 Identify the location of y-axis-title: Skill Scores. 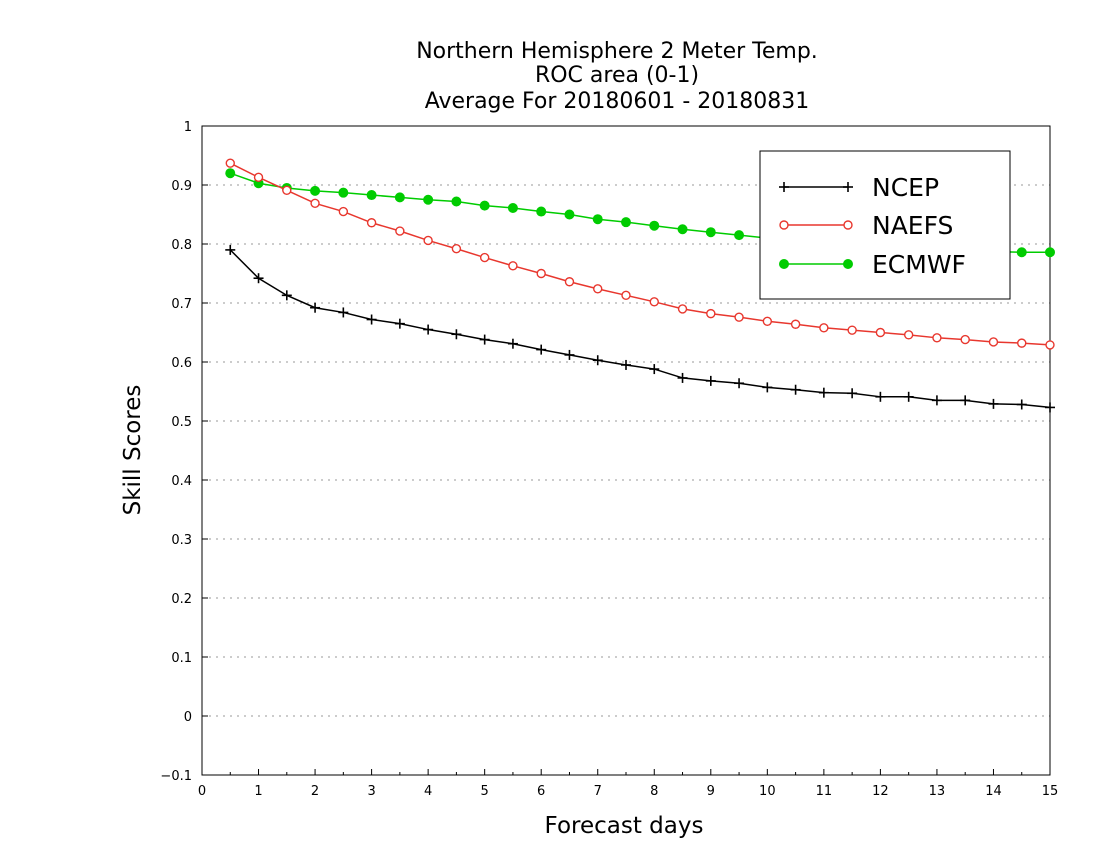
(133, 450).